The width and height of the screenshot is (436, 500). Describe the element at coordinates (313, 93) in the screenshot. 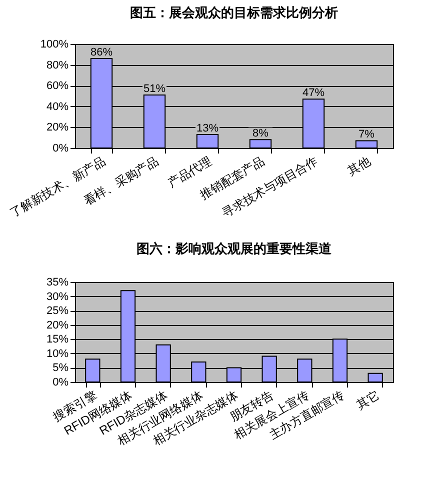

I see `data-label: 47%` at that location.